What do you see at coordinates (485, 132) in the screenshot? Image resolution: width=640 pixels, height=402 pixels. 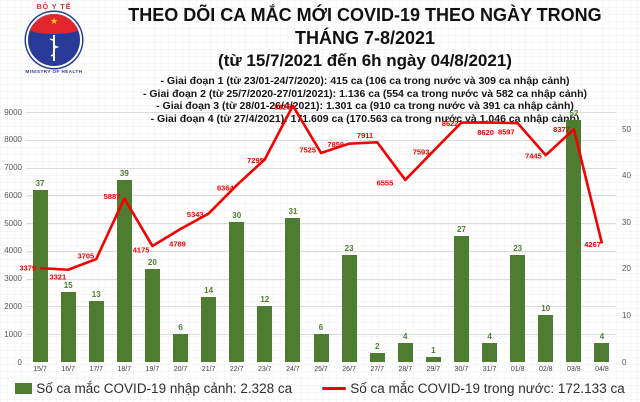 I see `line-value-label: 8620` at bounding box center [485, 132].